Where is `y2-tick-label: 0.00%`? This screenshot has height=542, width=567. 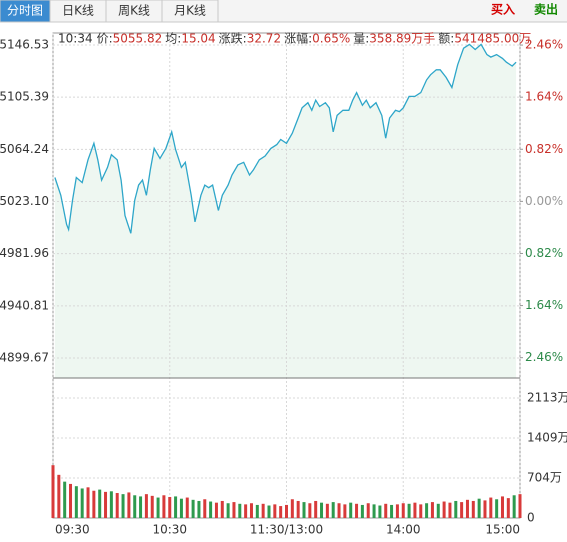 y2-tick-label: 0.00% is located at coordinates (544, 201).